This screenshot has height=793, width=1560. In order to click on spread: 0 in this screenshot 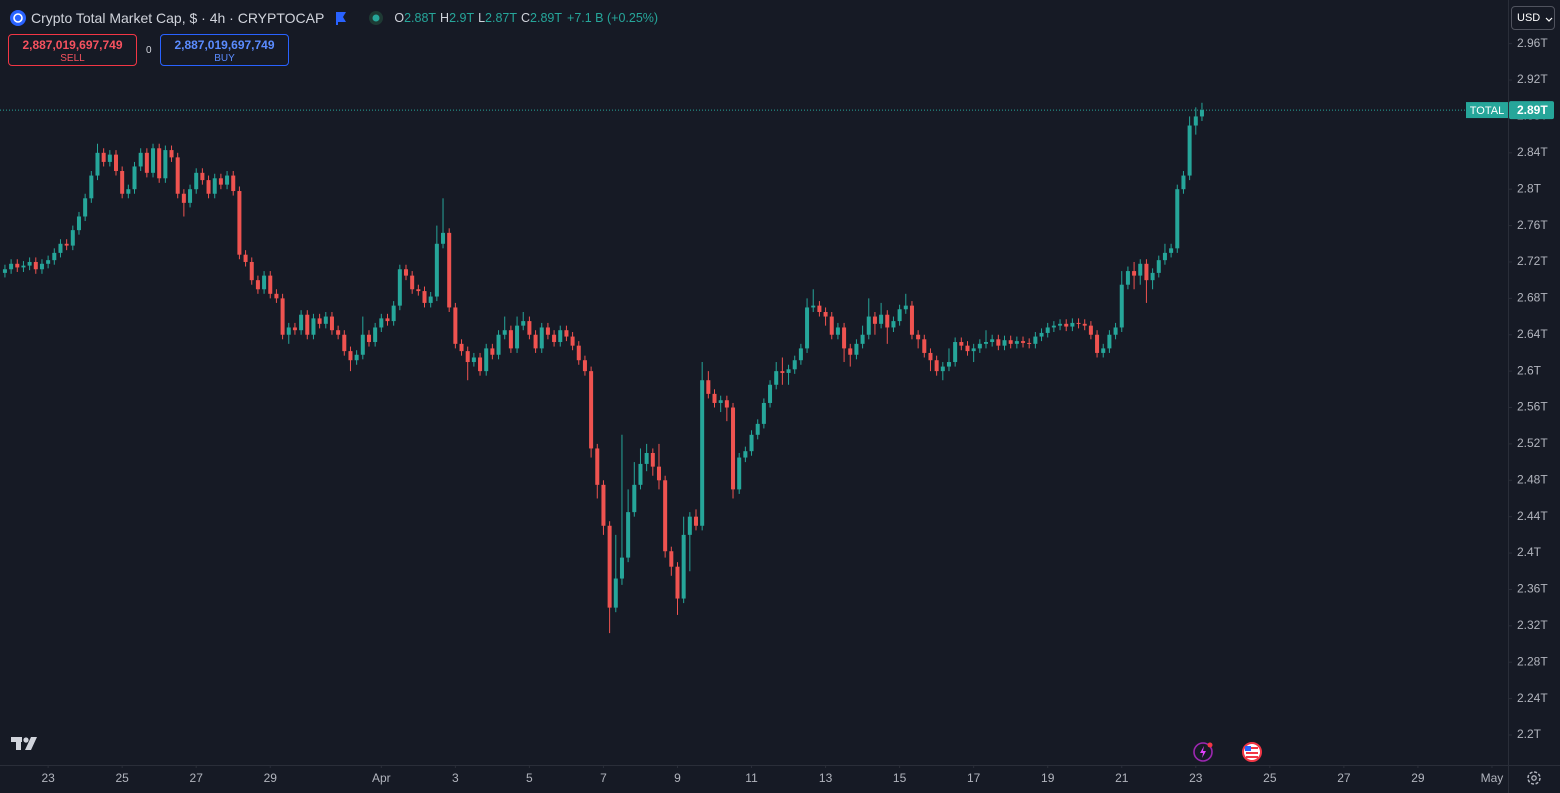, I will do `click(149, 50)`.